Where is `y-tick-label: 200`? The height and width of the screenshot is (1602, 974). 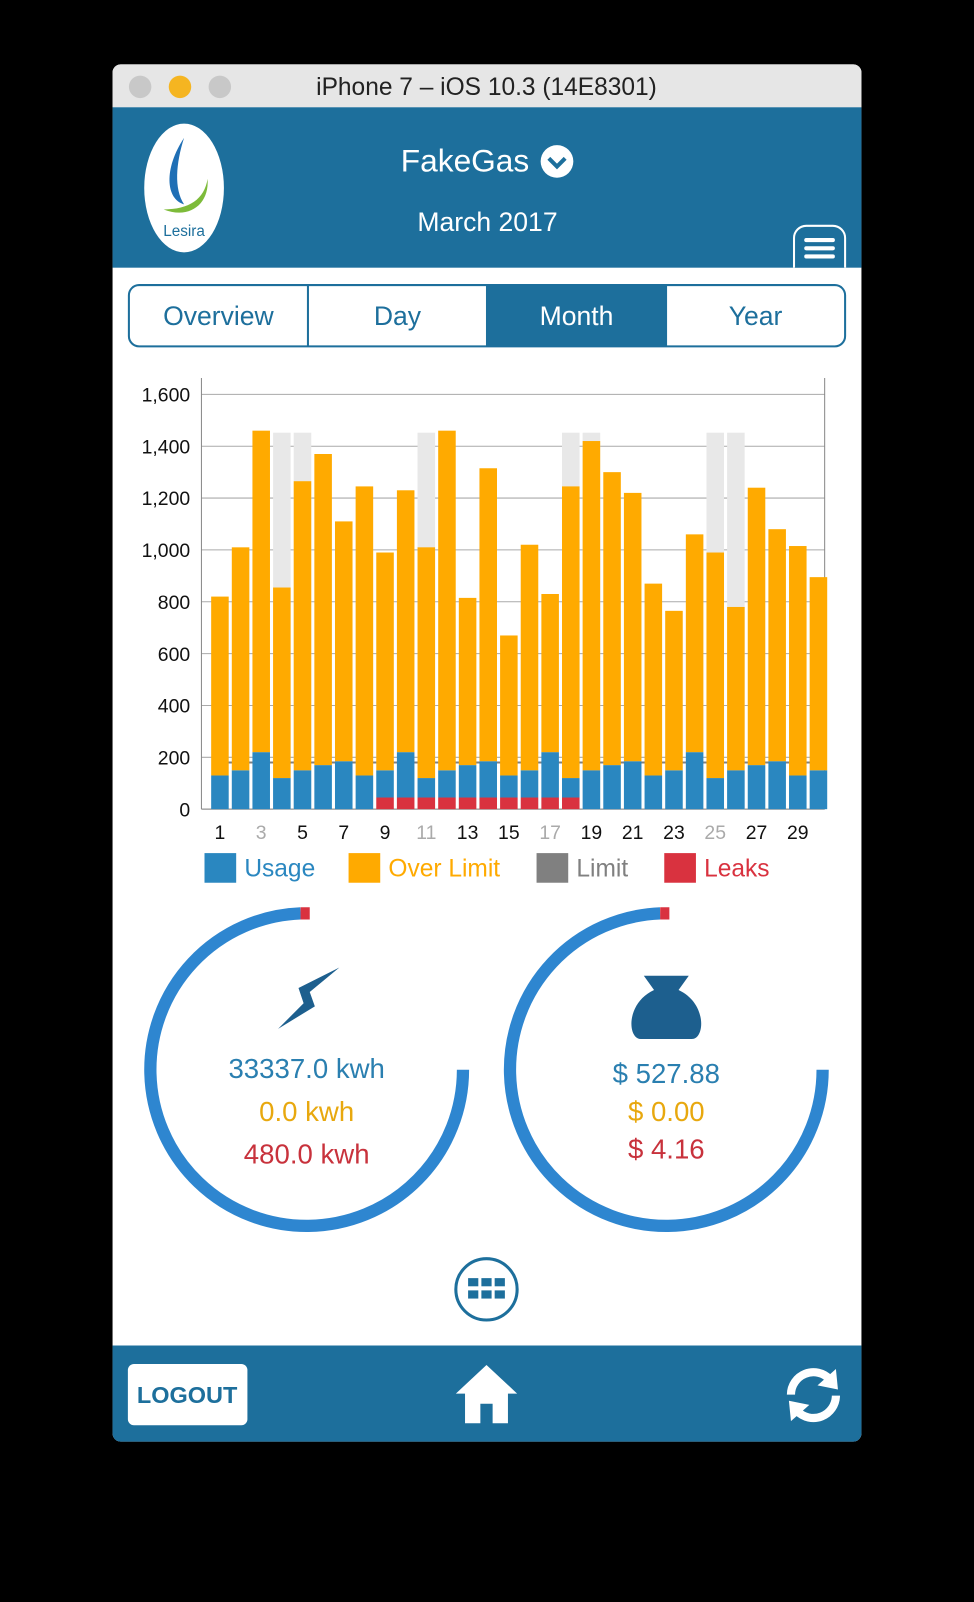 y-tick-label: 200 is located at coordinates (174, 758).